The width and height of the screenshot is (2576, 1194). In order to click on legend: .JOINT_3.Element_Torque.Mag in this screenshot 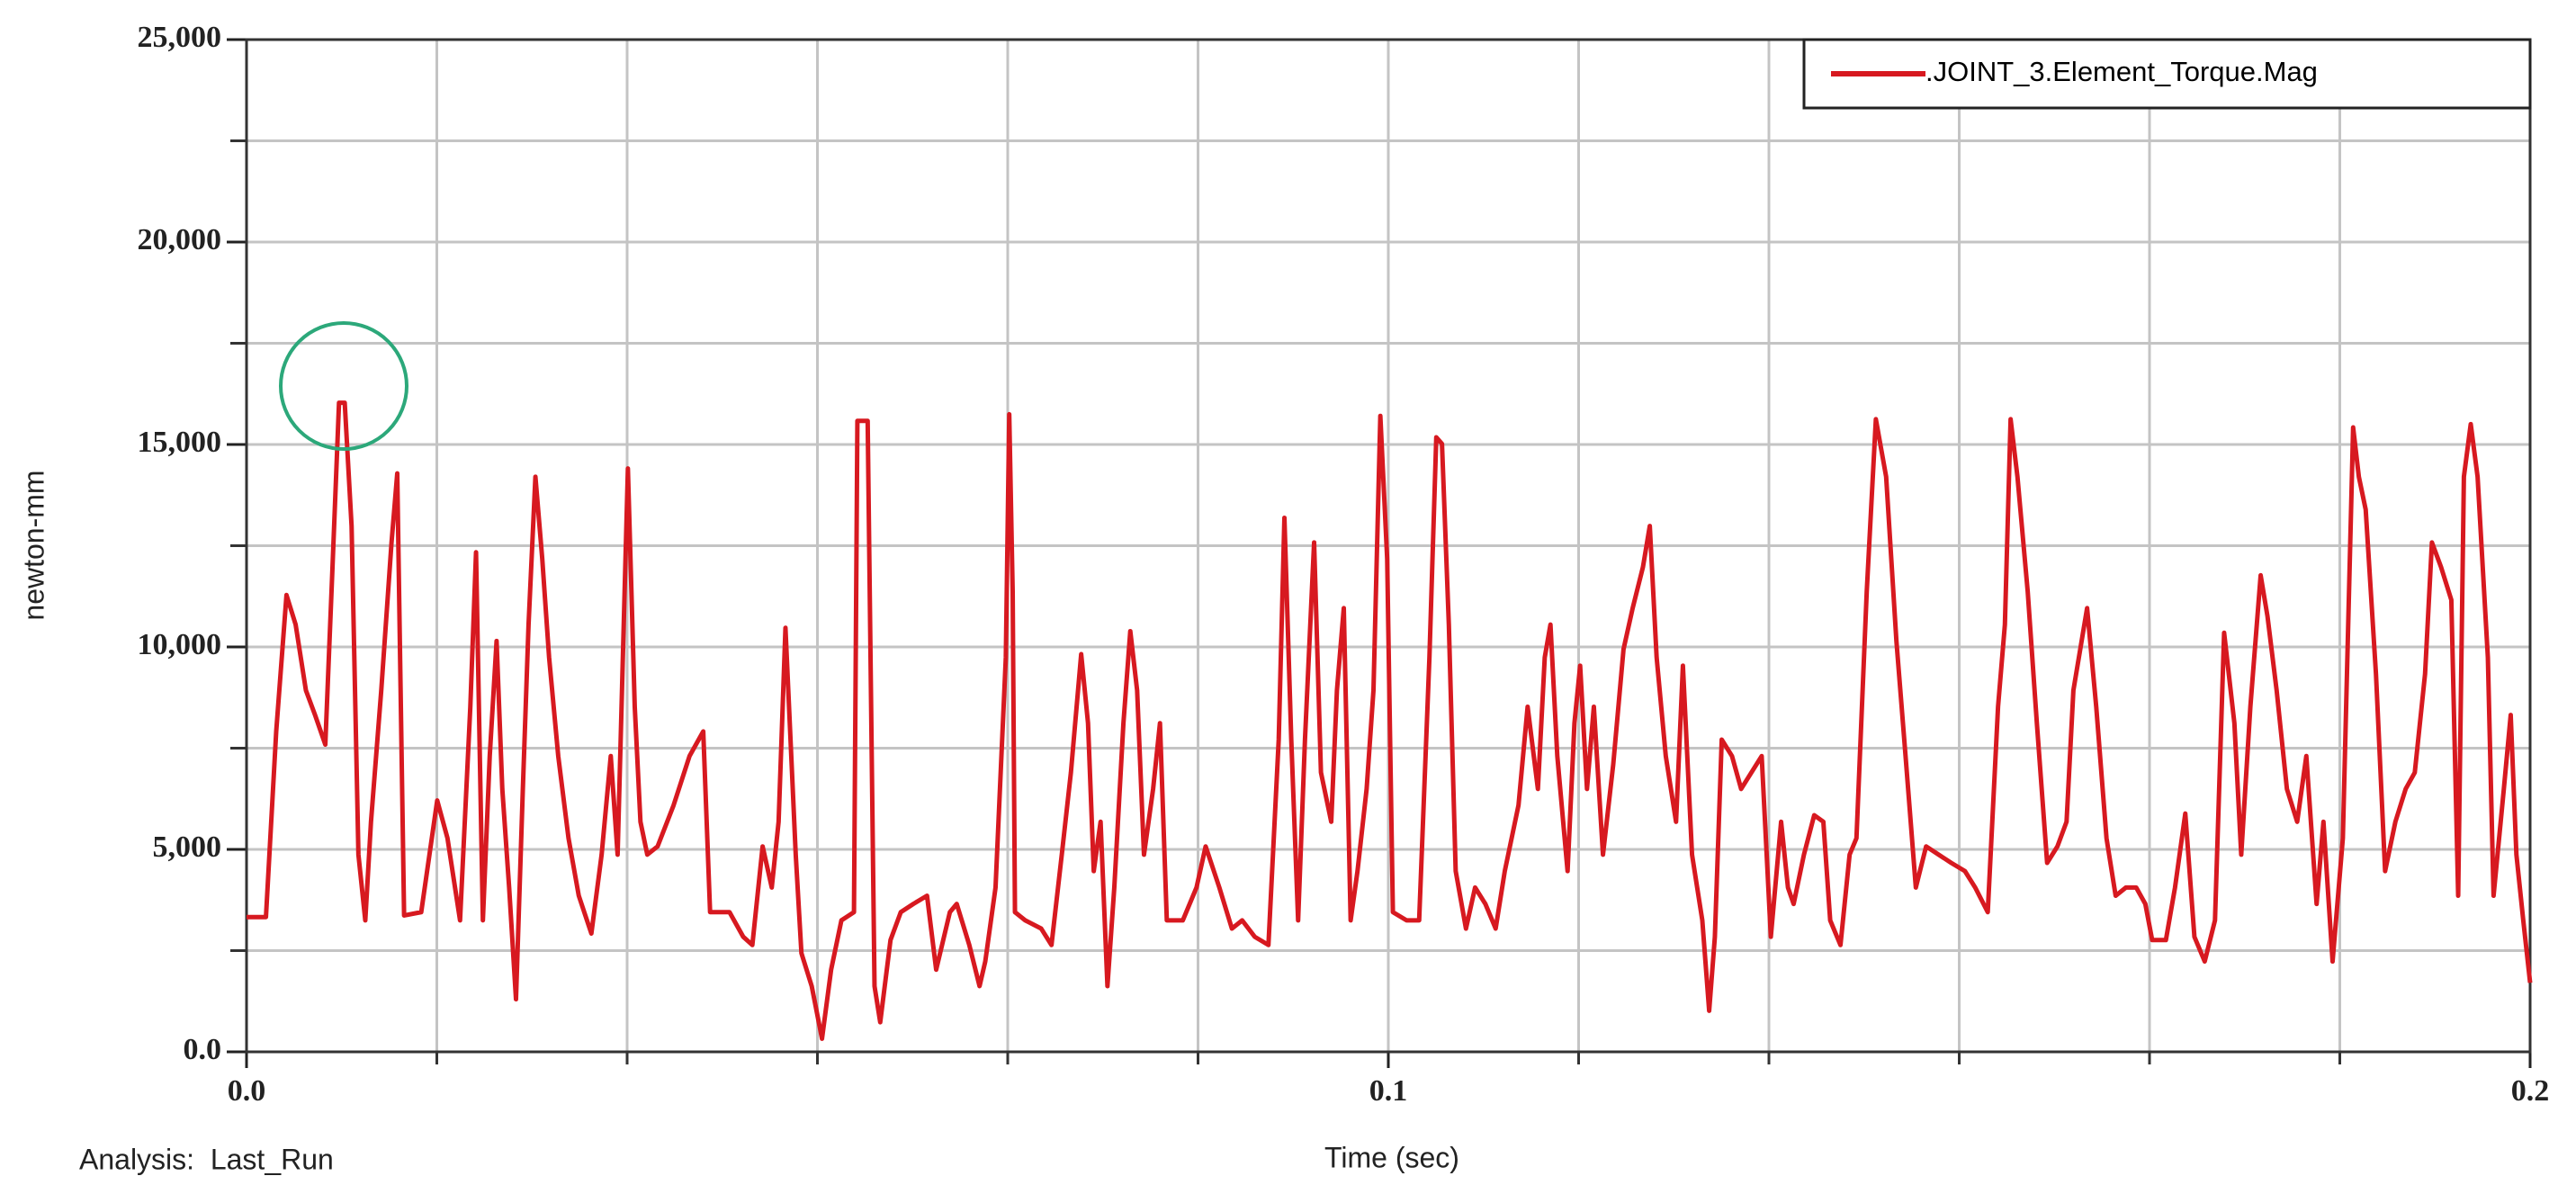, I will do `click(2167, 74)`.